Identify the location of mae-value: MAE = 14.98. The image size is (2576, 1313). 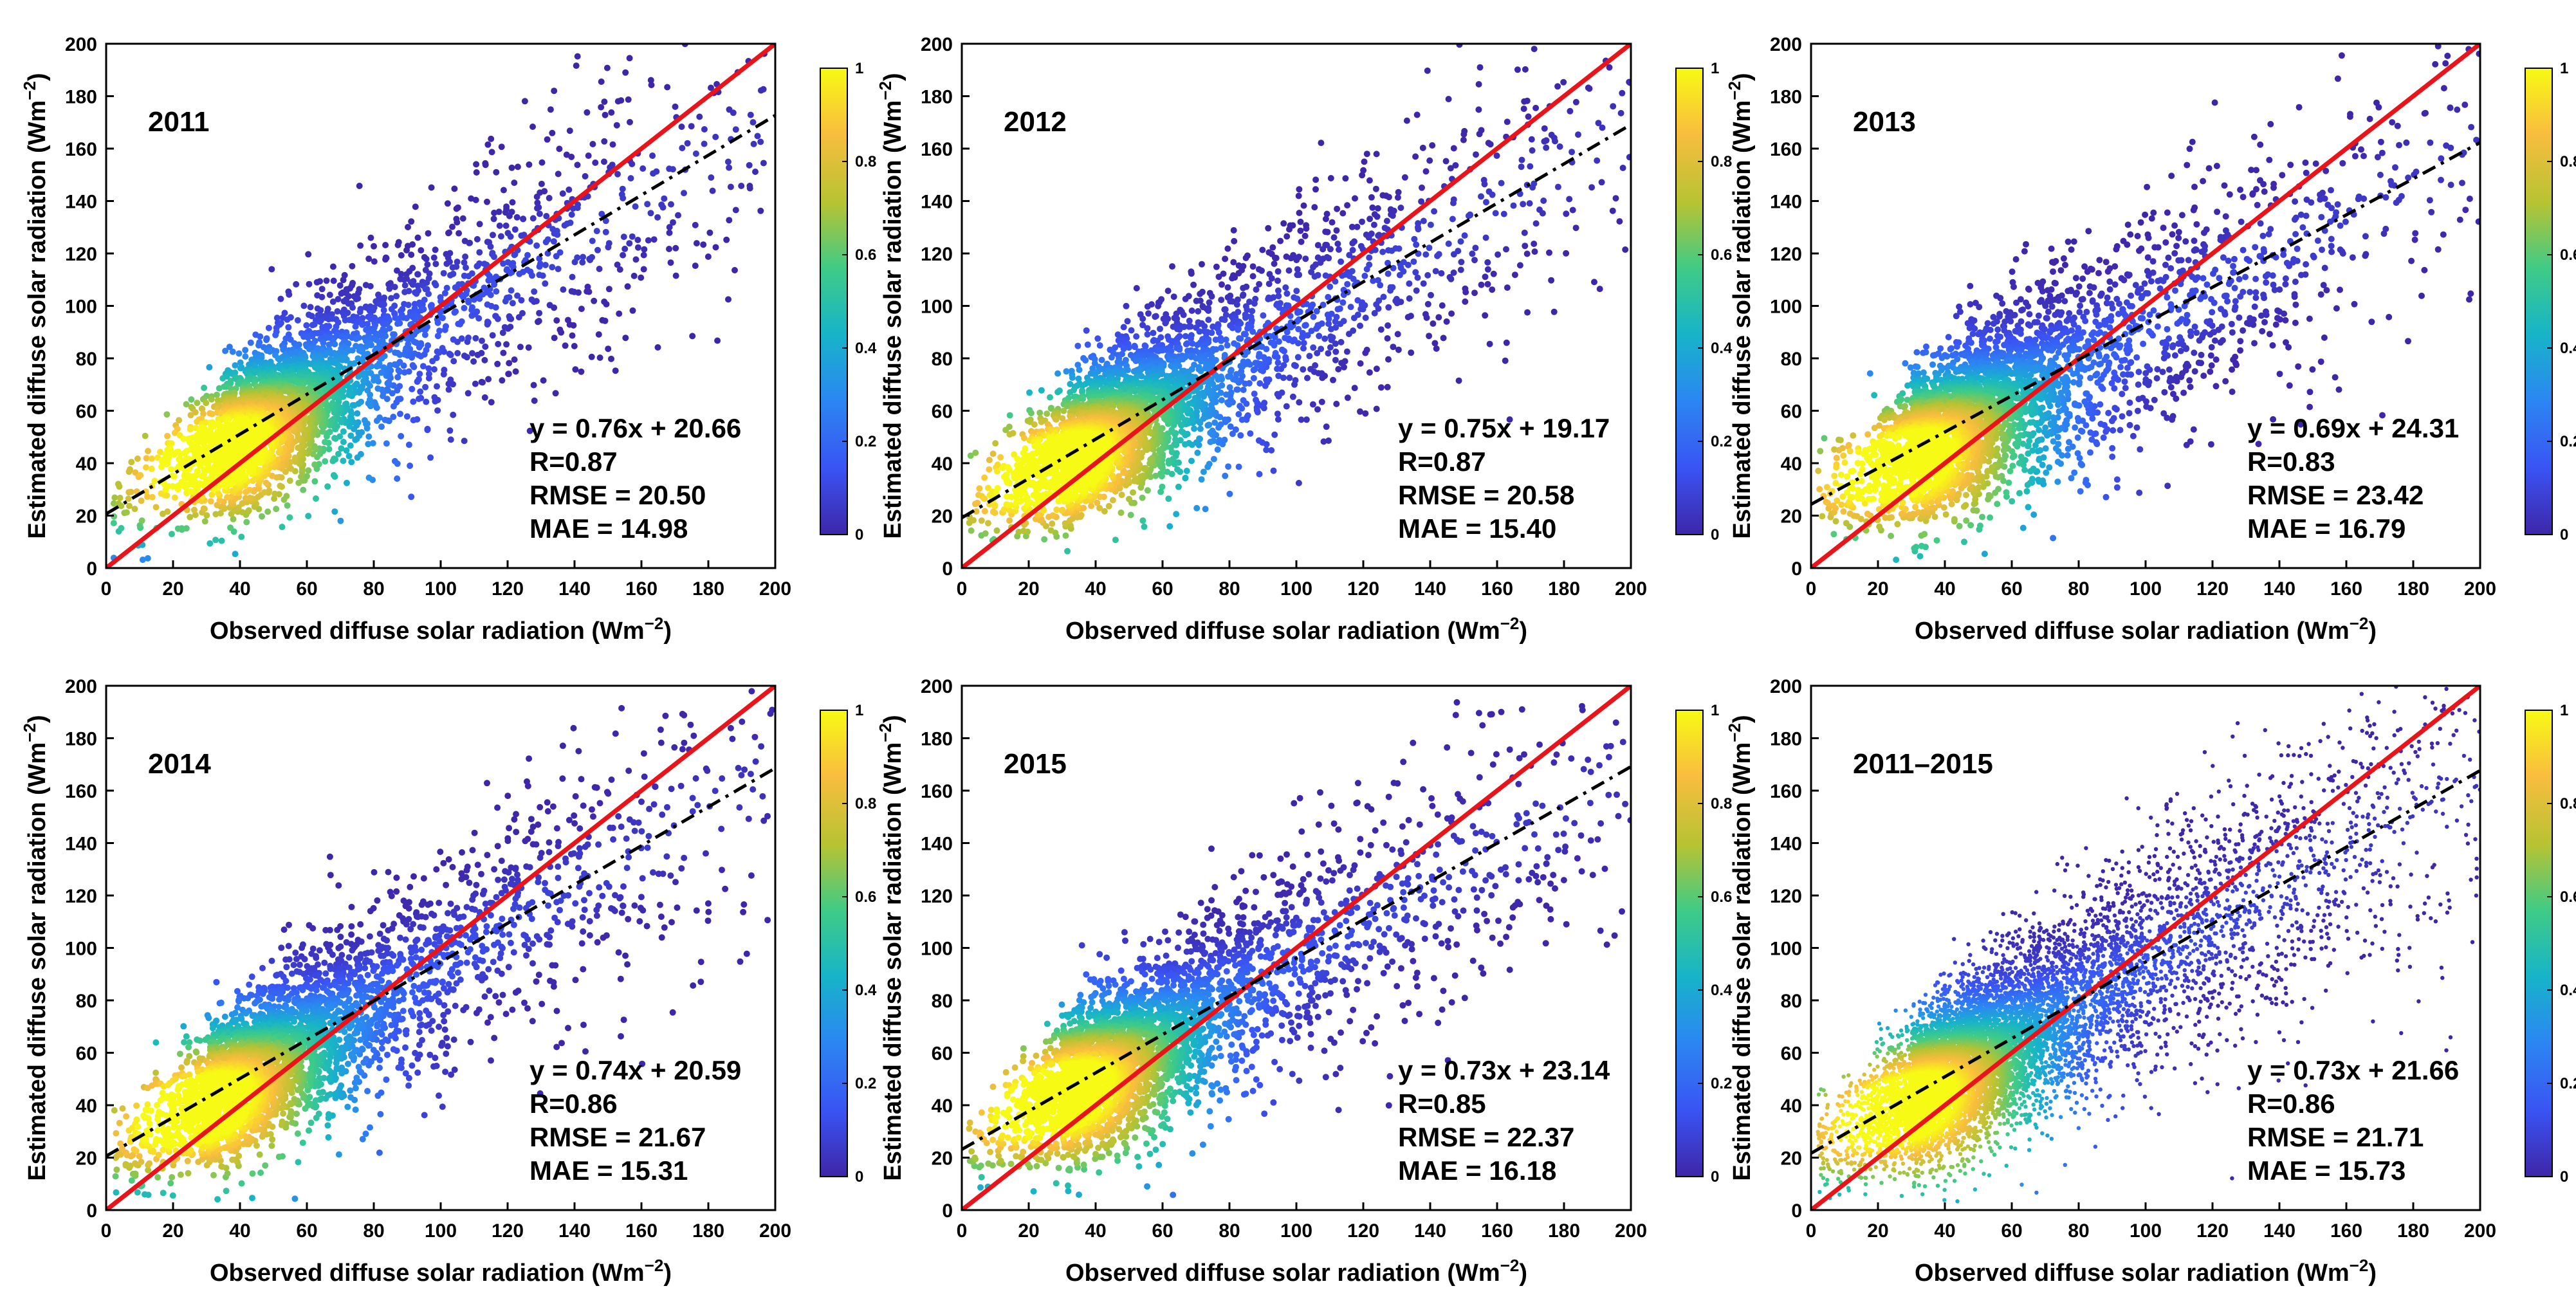
(608, 528).